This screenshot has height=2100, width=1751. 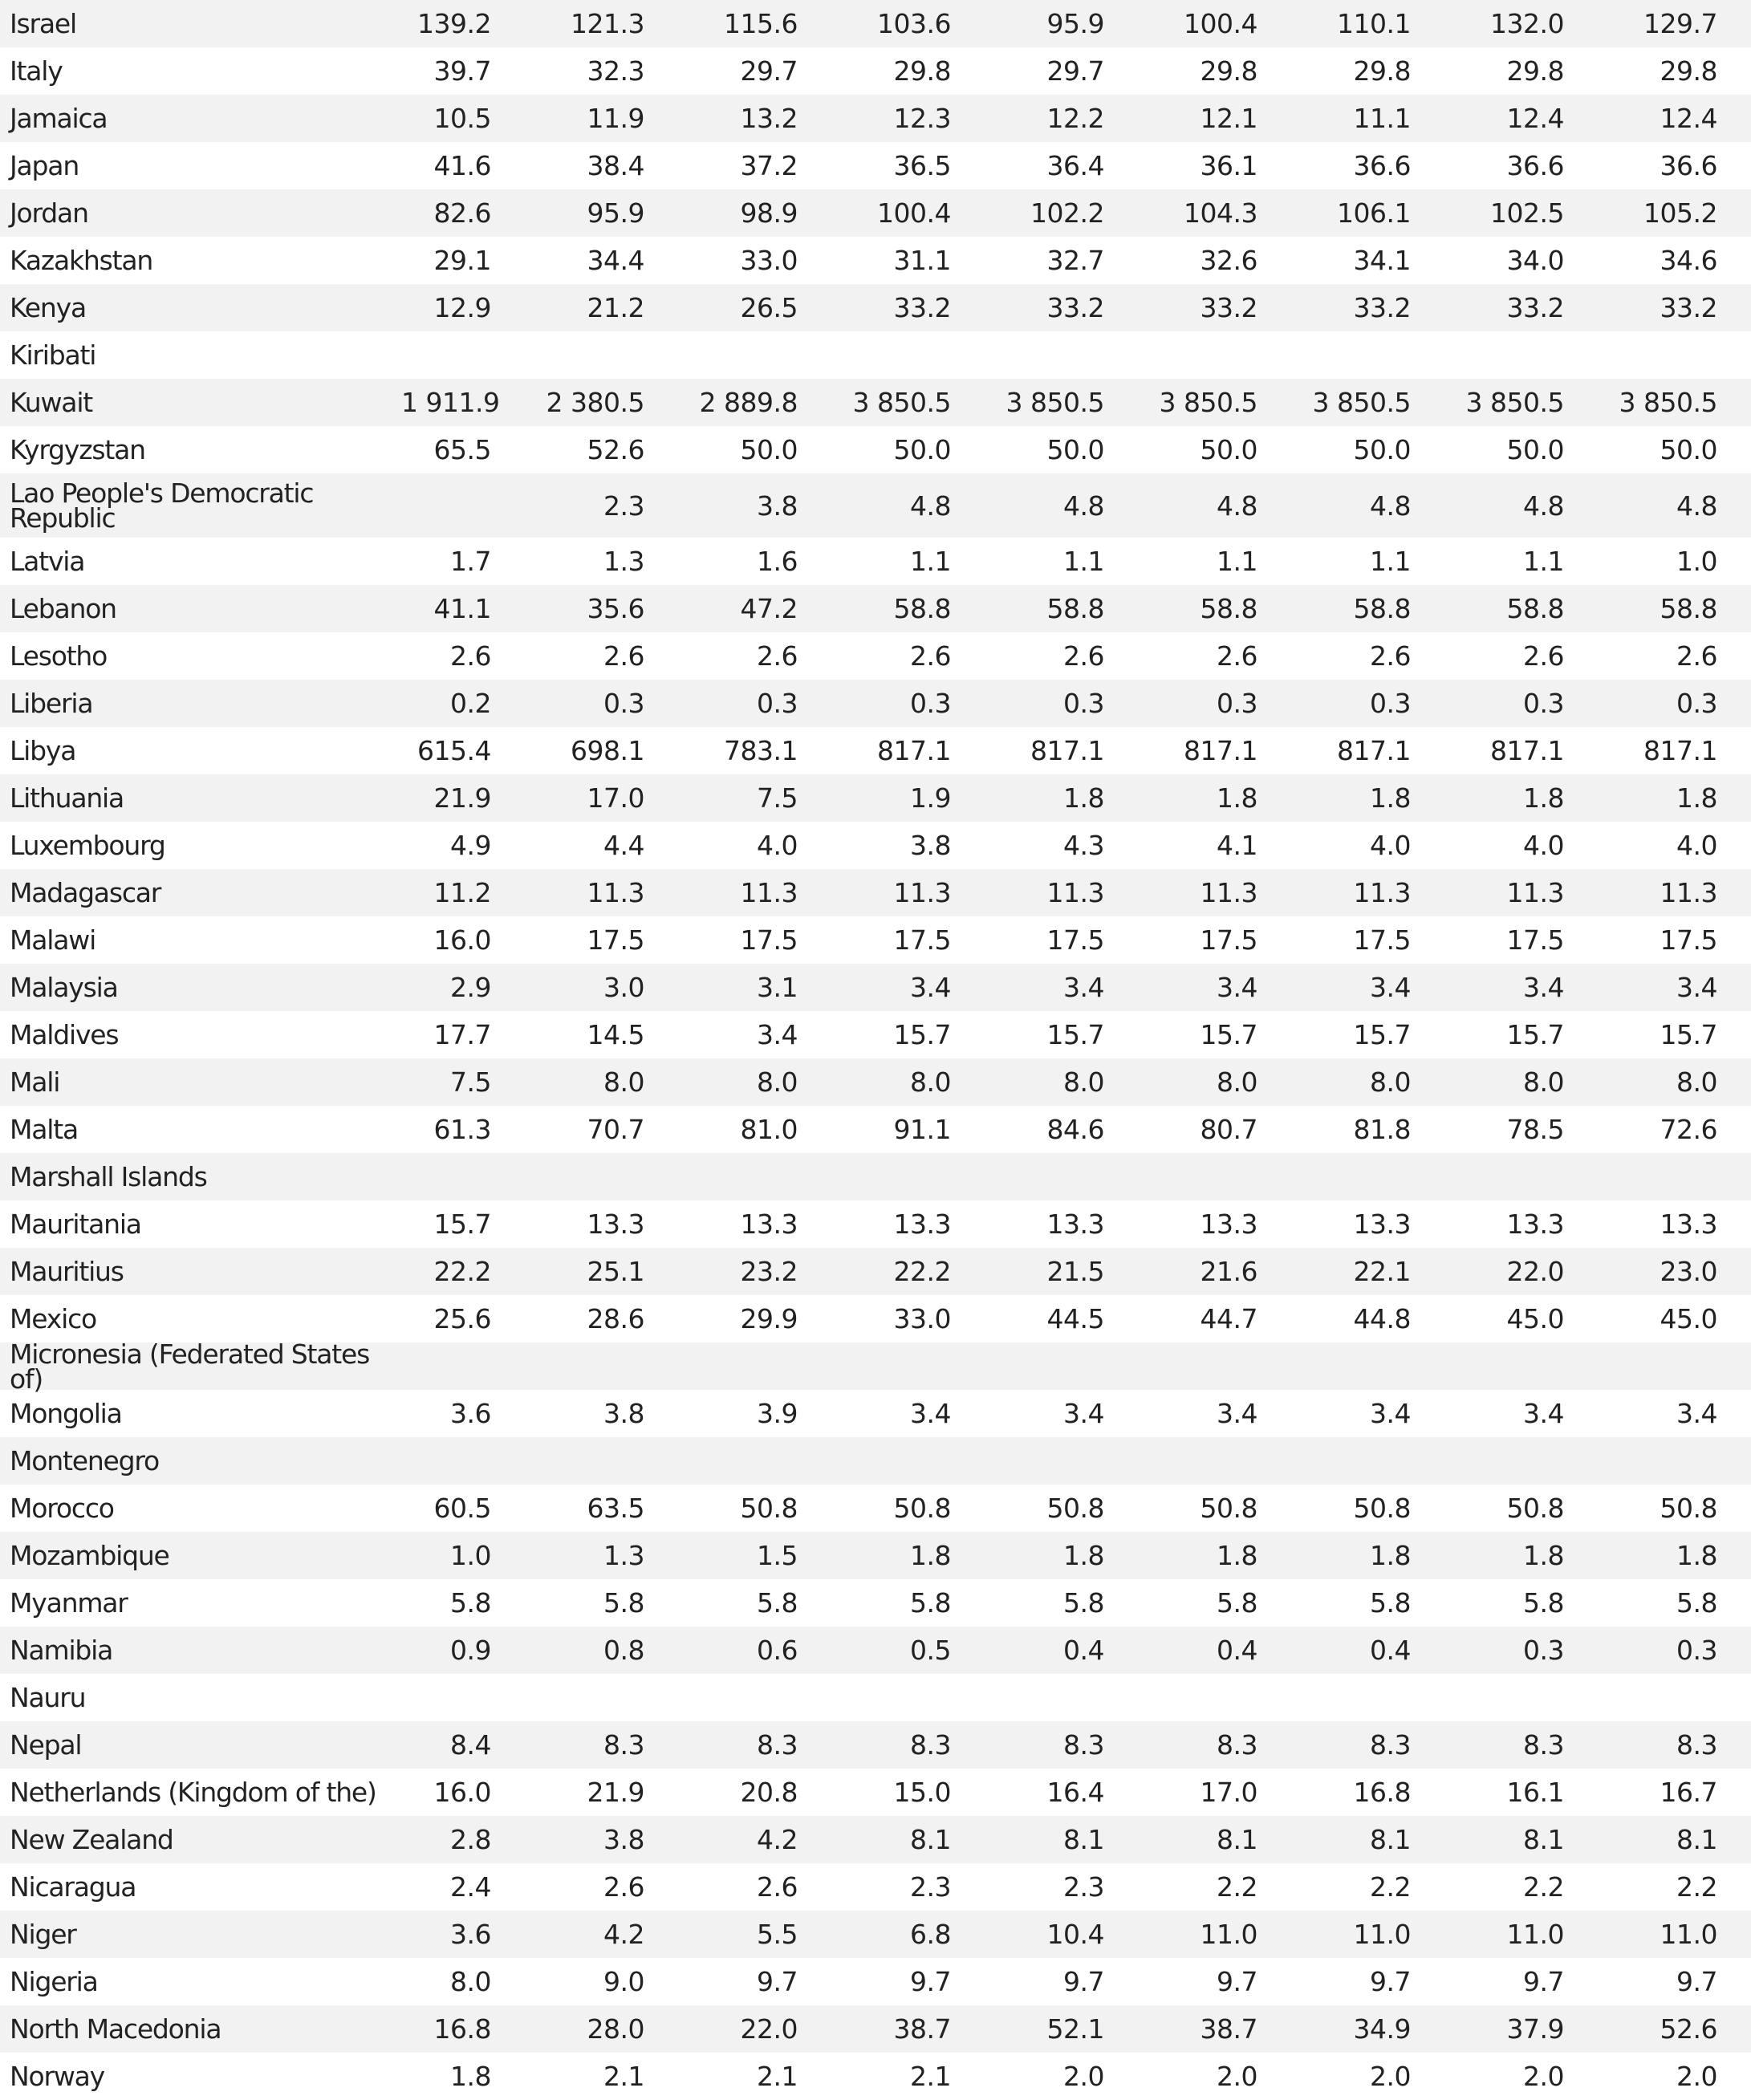 What do you see at coordinates (616, 449) in the screenshot?
I see `value-cell: 52.6` at bounding box center [616, 449].